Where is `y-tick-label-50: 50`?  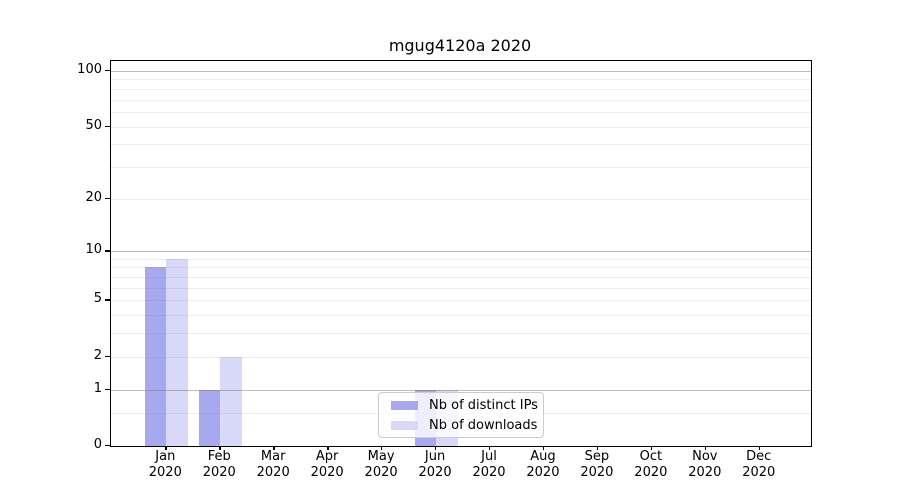 y-tick-label-50: 50 is located at coordinates (93, 125).